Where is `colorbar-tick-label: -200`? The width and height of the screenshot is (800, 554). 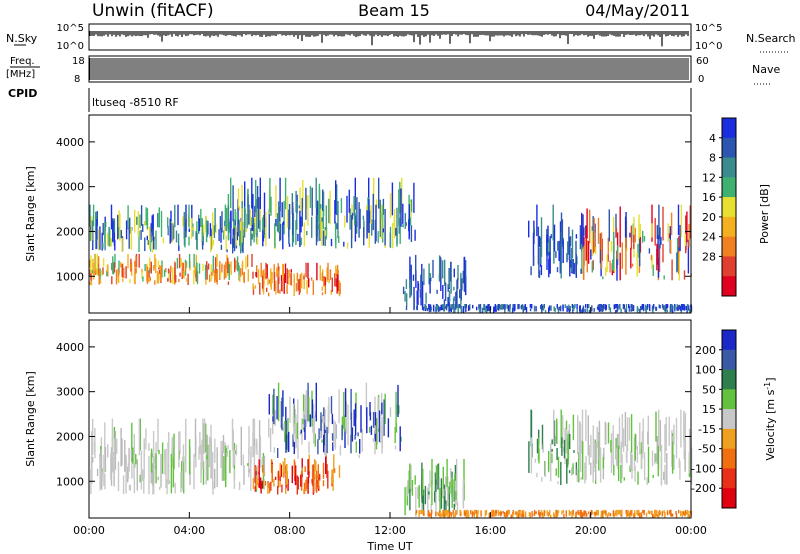
colorbar-tick-label: -200 is located at coordinates (703, 488).